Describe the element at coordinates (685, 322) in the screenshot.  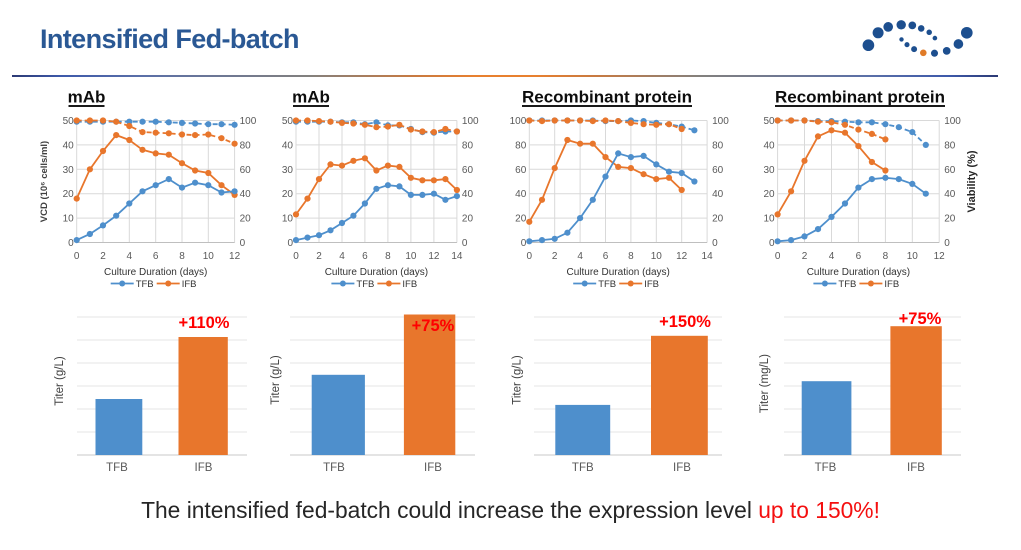
I see `svg-text: +150%` at that location.